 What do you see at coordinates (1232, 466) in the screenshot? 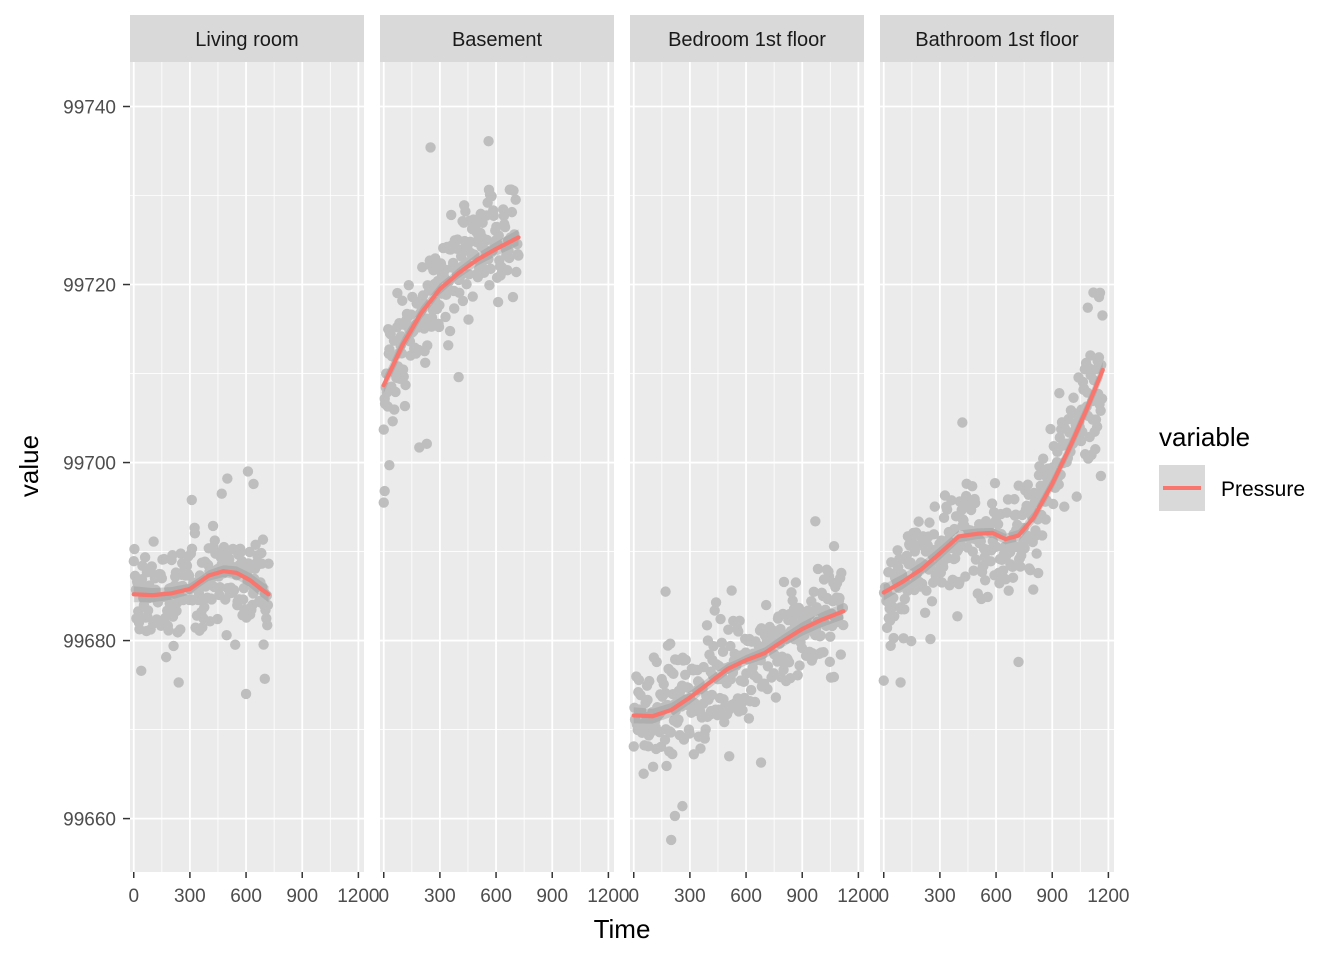
I see `legend: variable Pressure` at bounding box center [1232, 466].